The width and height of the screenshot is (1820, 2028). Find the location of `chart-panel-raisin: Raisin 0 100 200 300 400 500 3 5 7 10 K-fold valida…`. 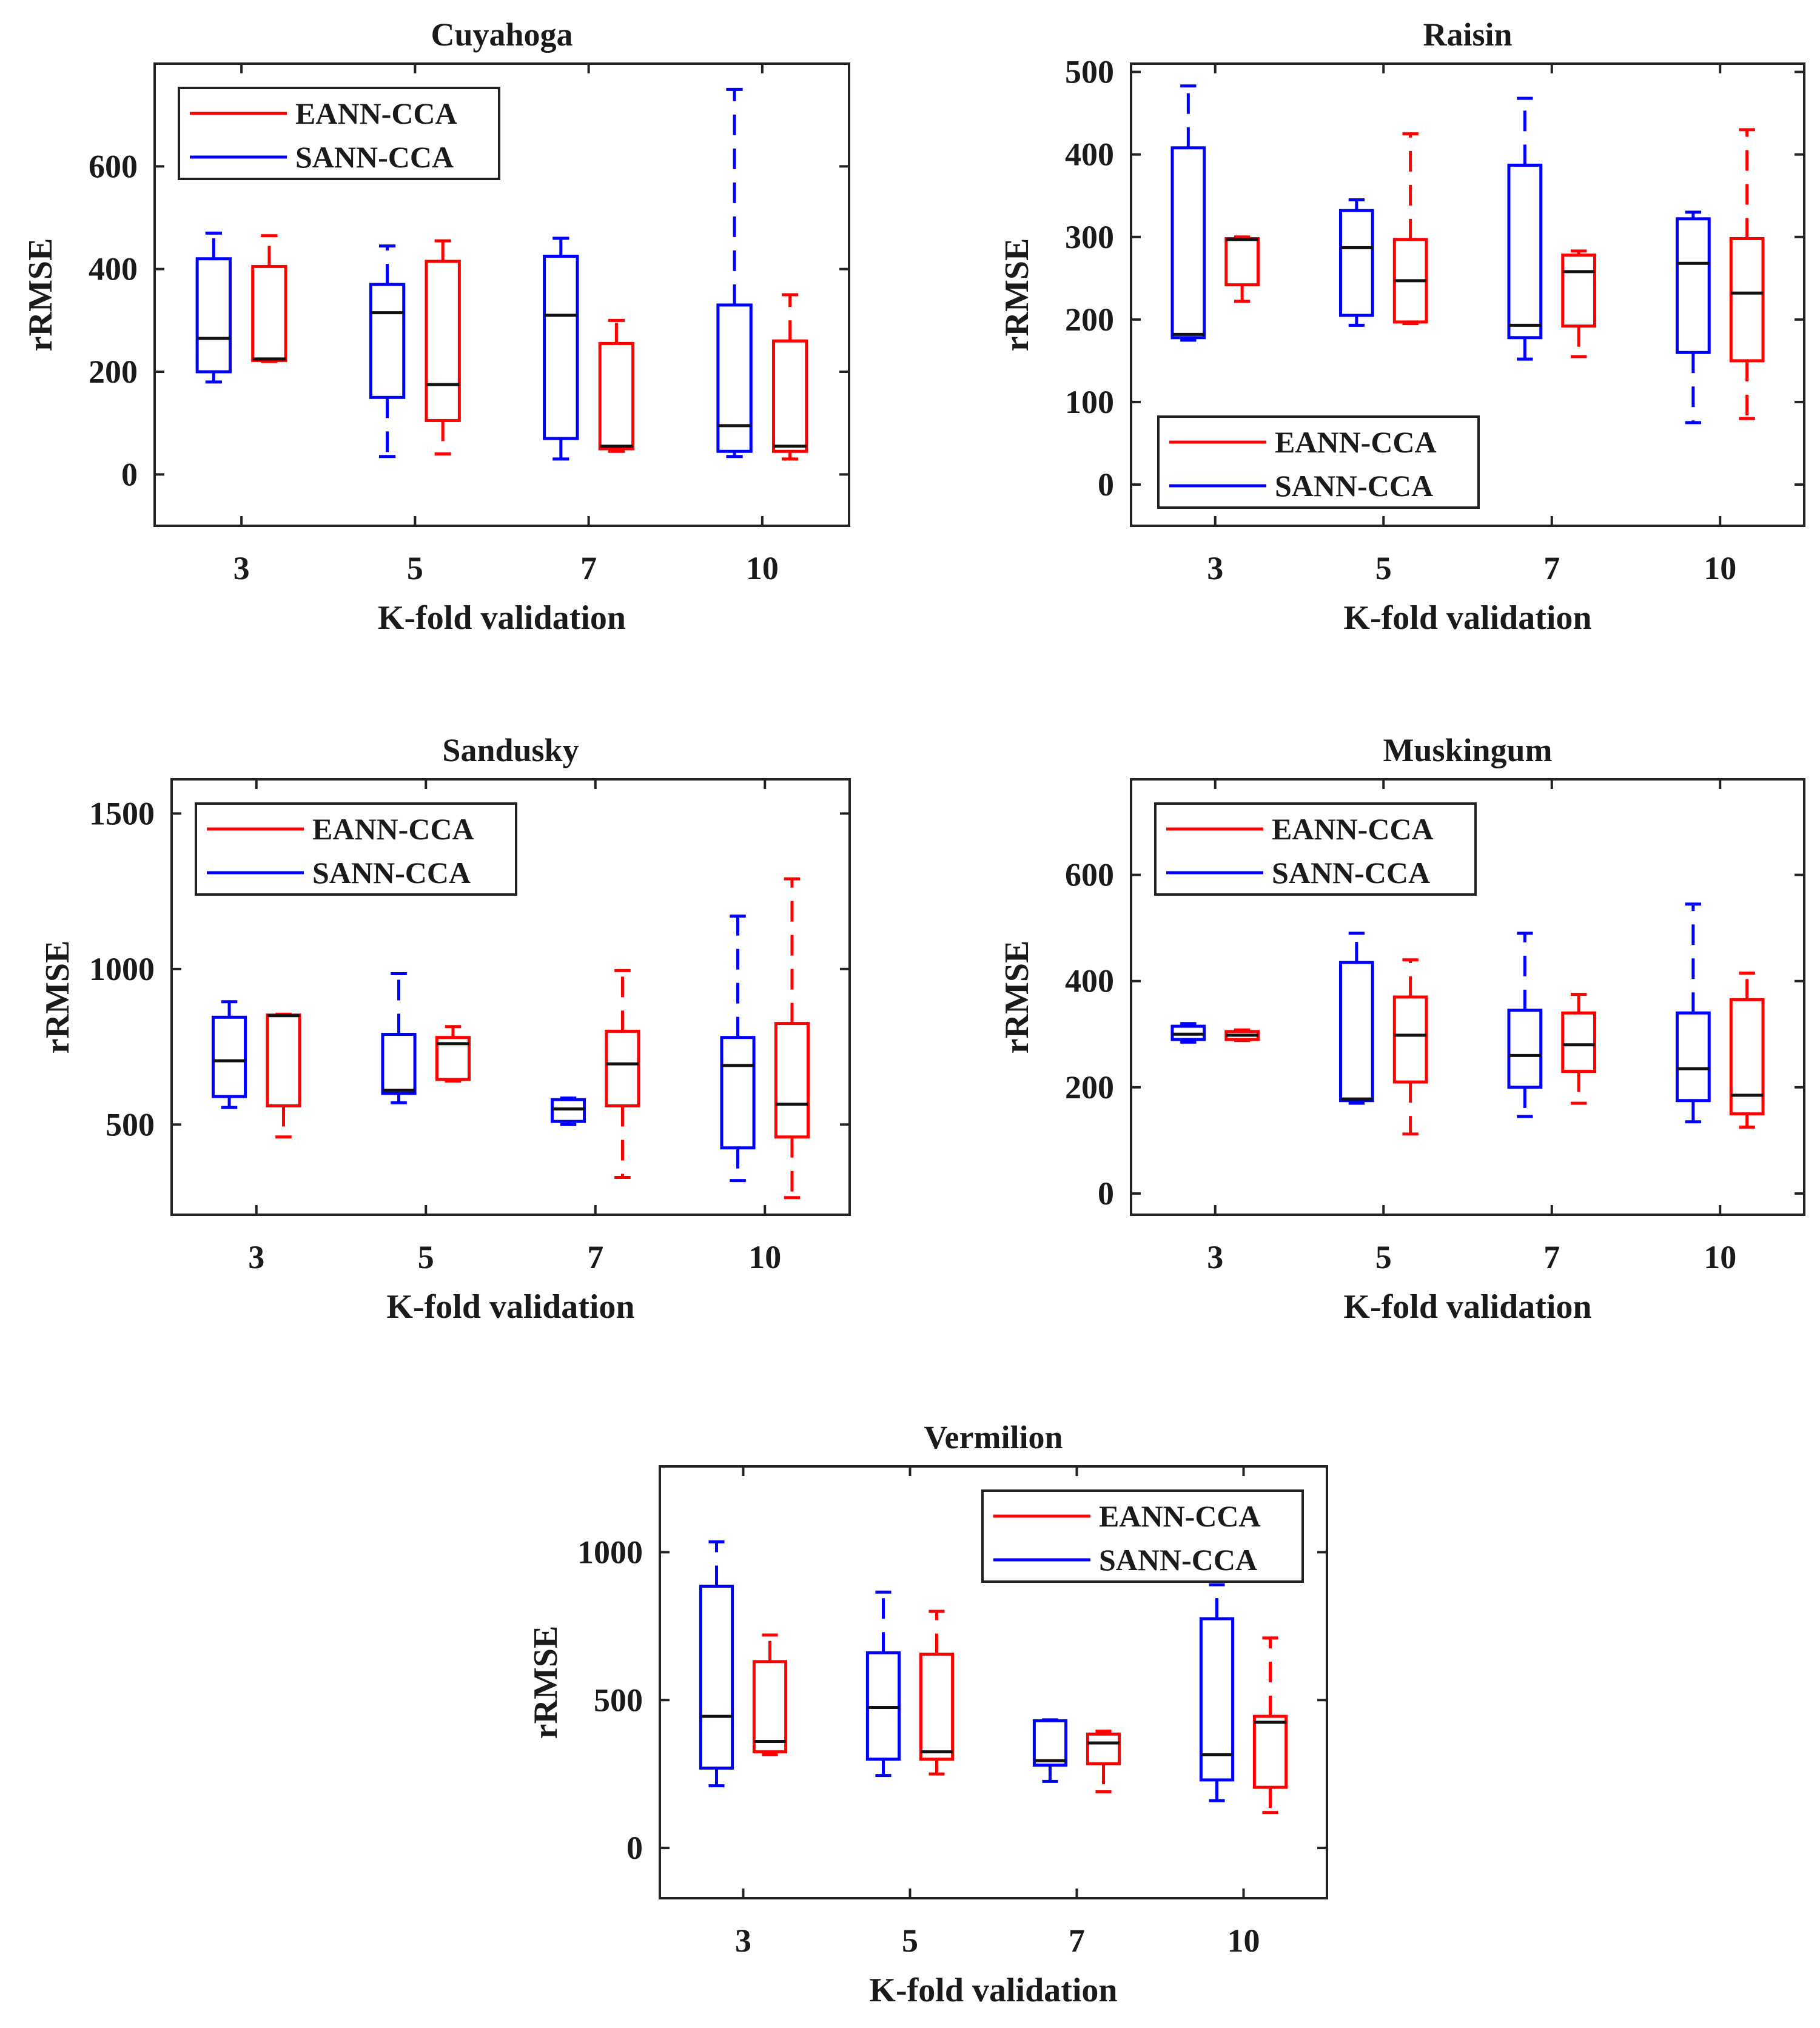

chart-panel-raisin: Raisin 0 100 200 300 400 500 3 5 7 10 K-fold valida… is located at coordinates (1401, 327).